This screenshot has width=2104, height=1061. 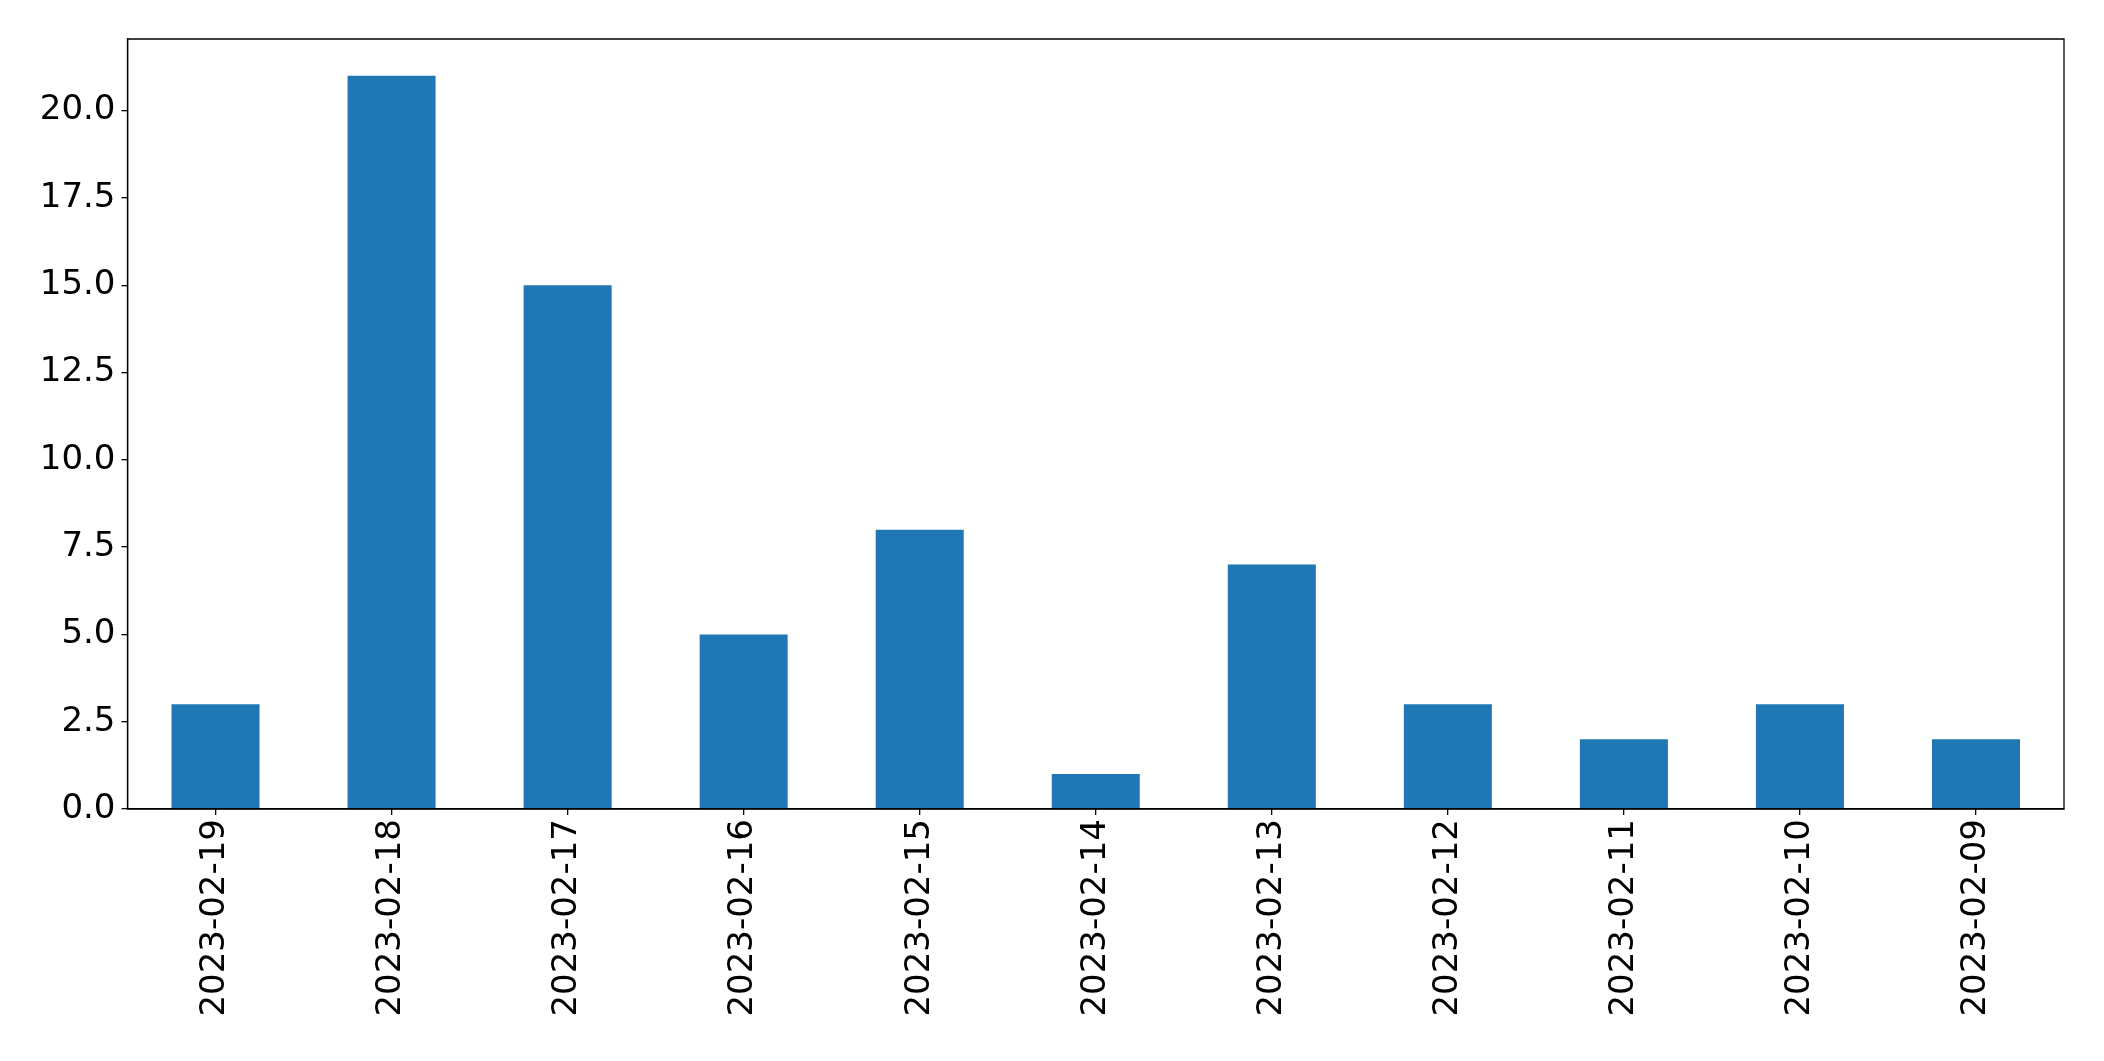 I want to click on y-tick-label: 0.0, so click(x=88, y=805).